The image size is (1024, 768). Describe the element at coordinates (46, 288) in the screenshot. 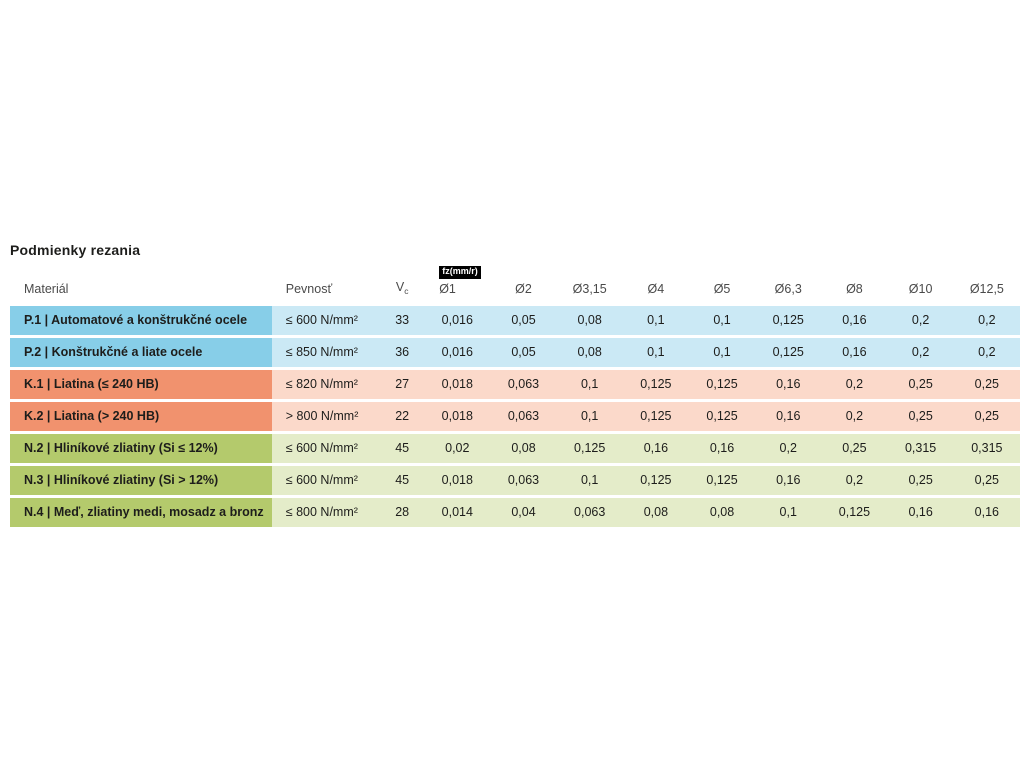

I see `column-header-material: Materiál` at that location.